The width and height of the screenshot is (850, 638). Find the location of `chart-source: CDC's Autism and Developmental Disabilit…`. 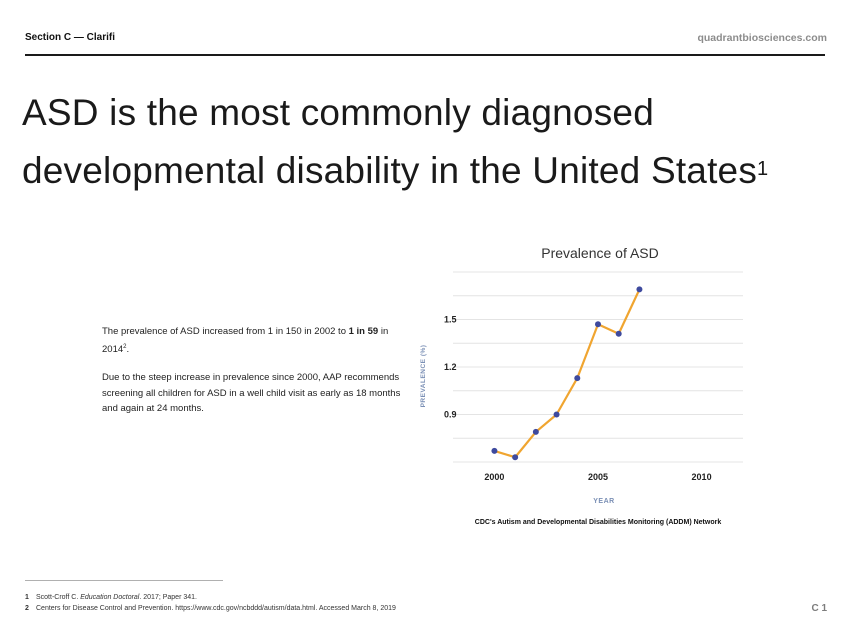

chart-source: CDC's Autism and Developmental Disabilit… is located at coordinates (598, 522).